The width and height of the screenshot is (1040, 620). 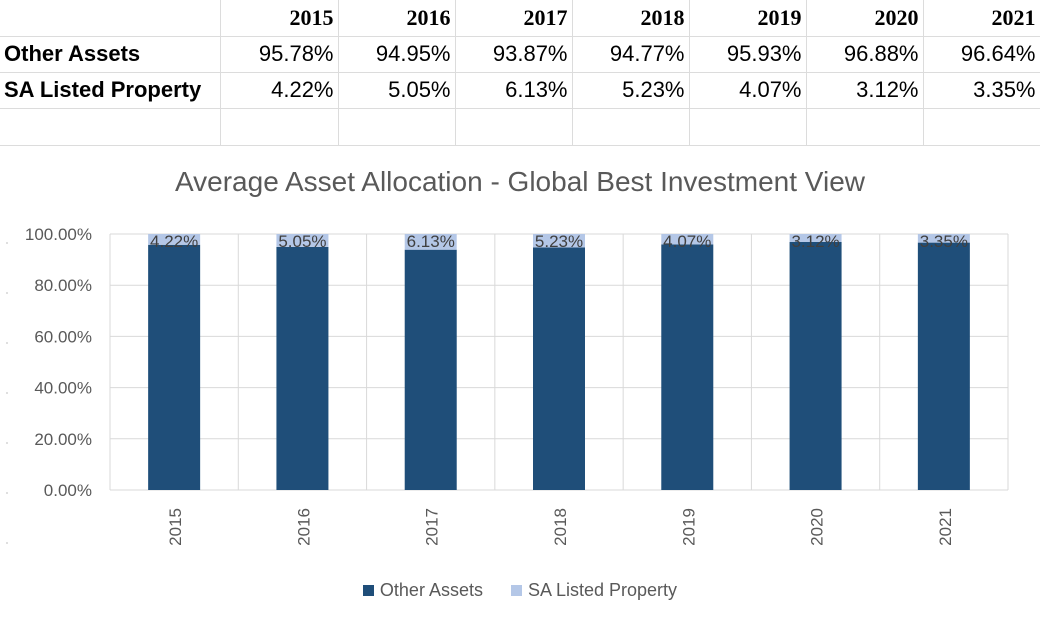 I want to click on y-tick-label: 40.00%, so click(x=63, y=388).